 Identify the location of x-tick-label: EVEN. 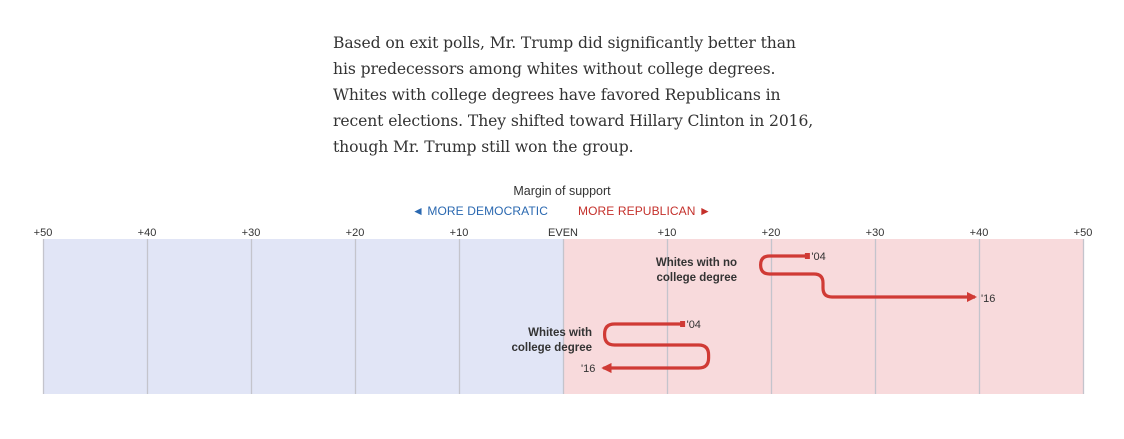
(563, 233).